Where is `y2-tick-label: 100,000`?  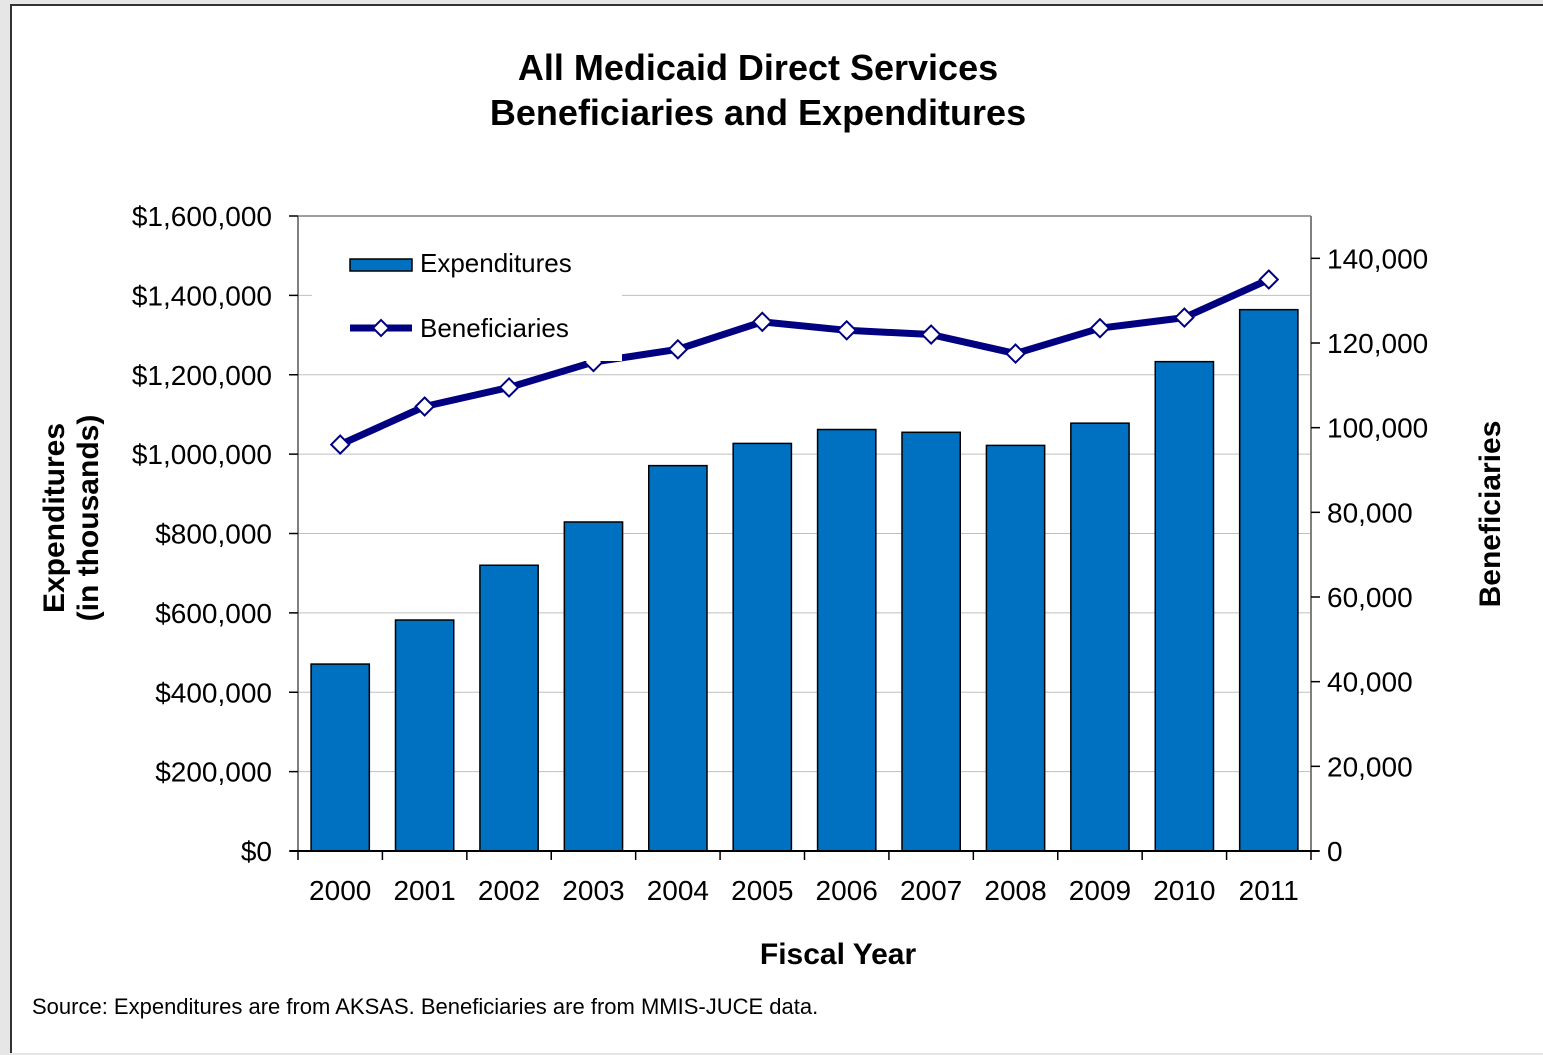
y2-tick-label: 100,000 is located at coordinates (1377, 428).